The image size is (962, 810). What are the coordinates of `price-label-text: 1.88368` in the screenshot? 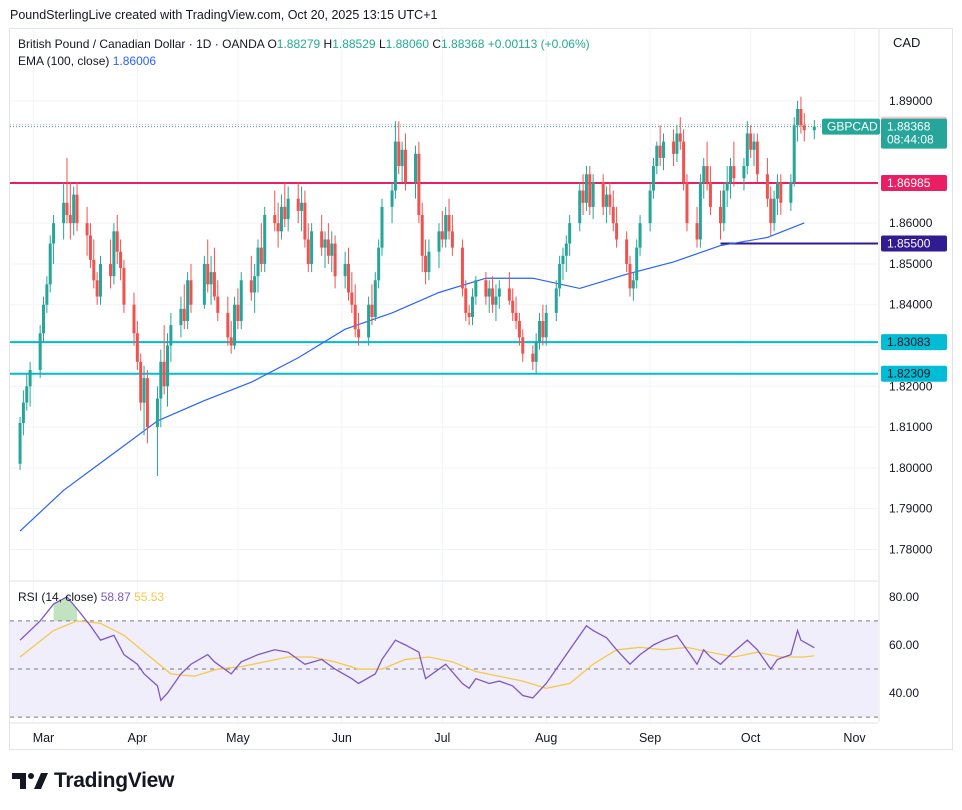 It's located at (909, 127).